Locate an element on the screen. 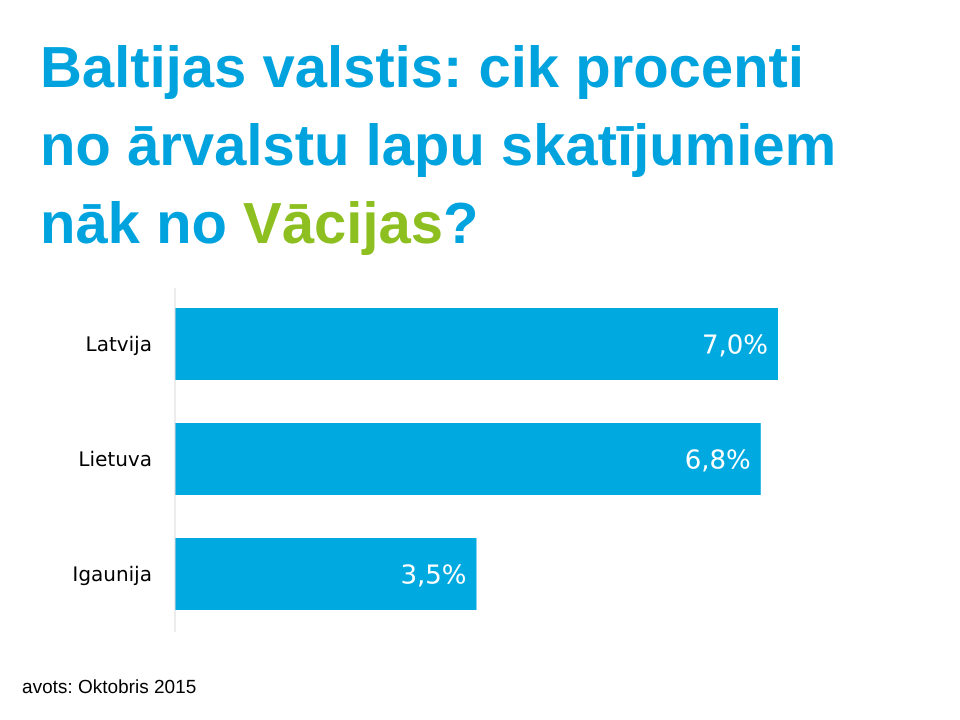 The image size is (960, 720). data-label: 7,0% is located at coordinates (735, 345).